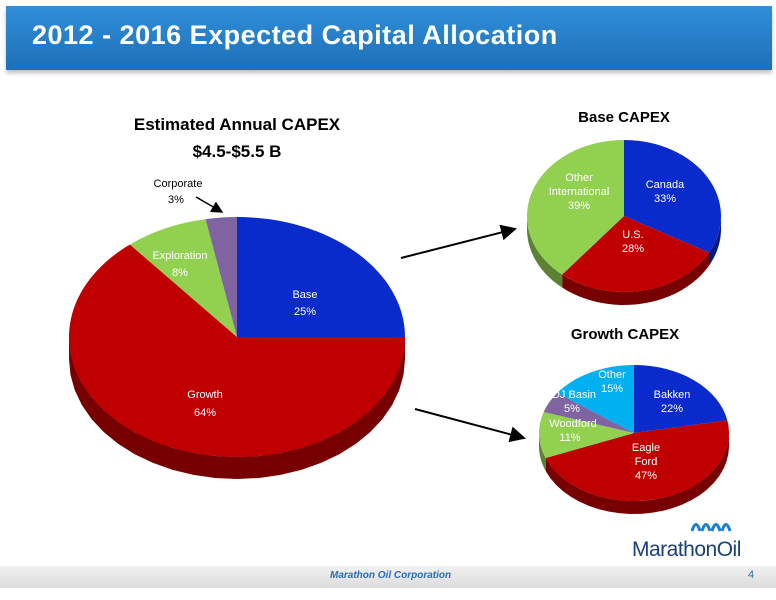 The width and height of the screenshot is (776, 600). Describe the element at coordinates (573, 424) in the screenshot. I see `label-woodford-name: Woodford` at that location.